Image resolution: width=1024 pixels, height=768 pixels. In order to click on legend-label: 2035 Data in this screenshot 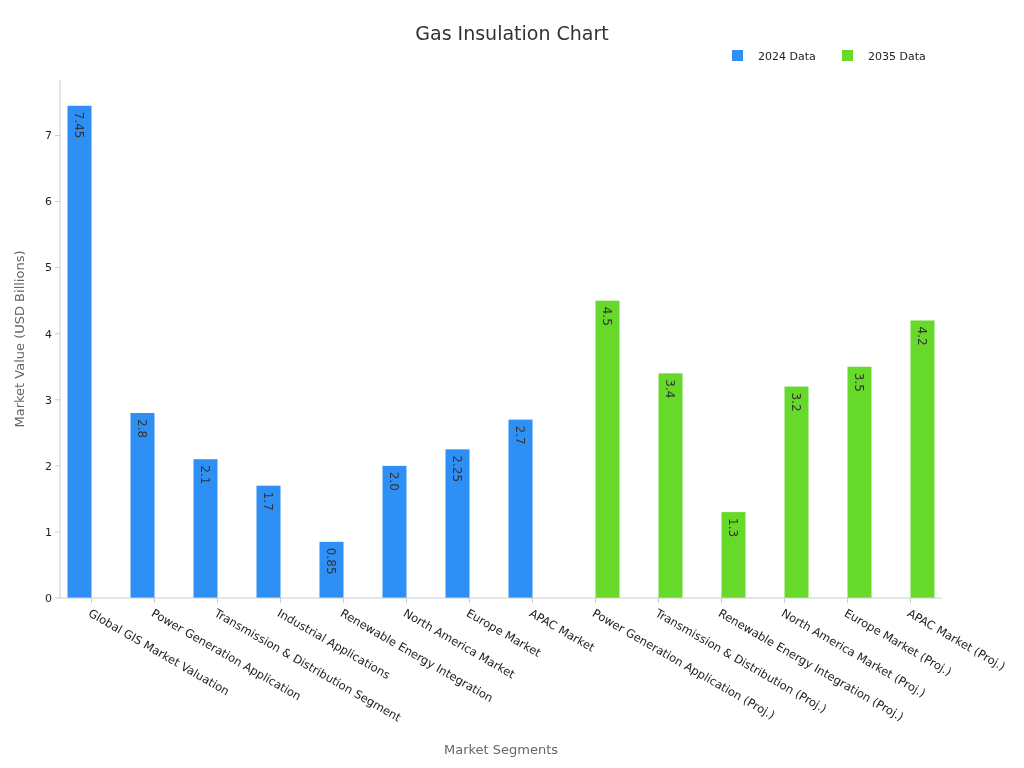, I will do `click(897, 56)`.